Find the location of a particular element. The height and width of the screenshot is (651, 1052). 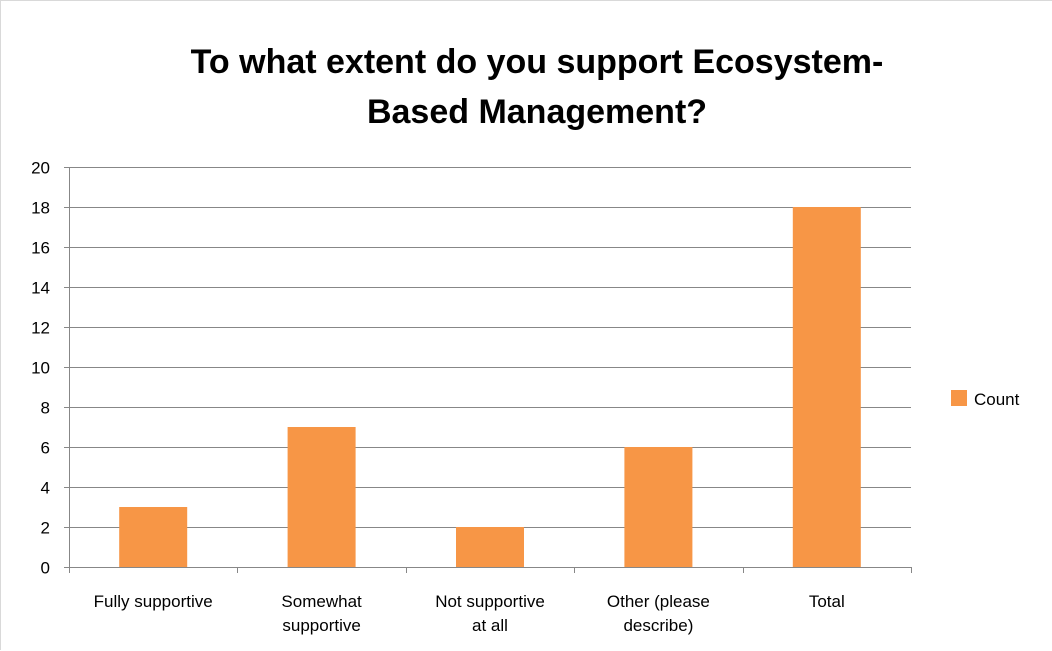

legend: Count is located at coordinates (985, 399).